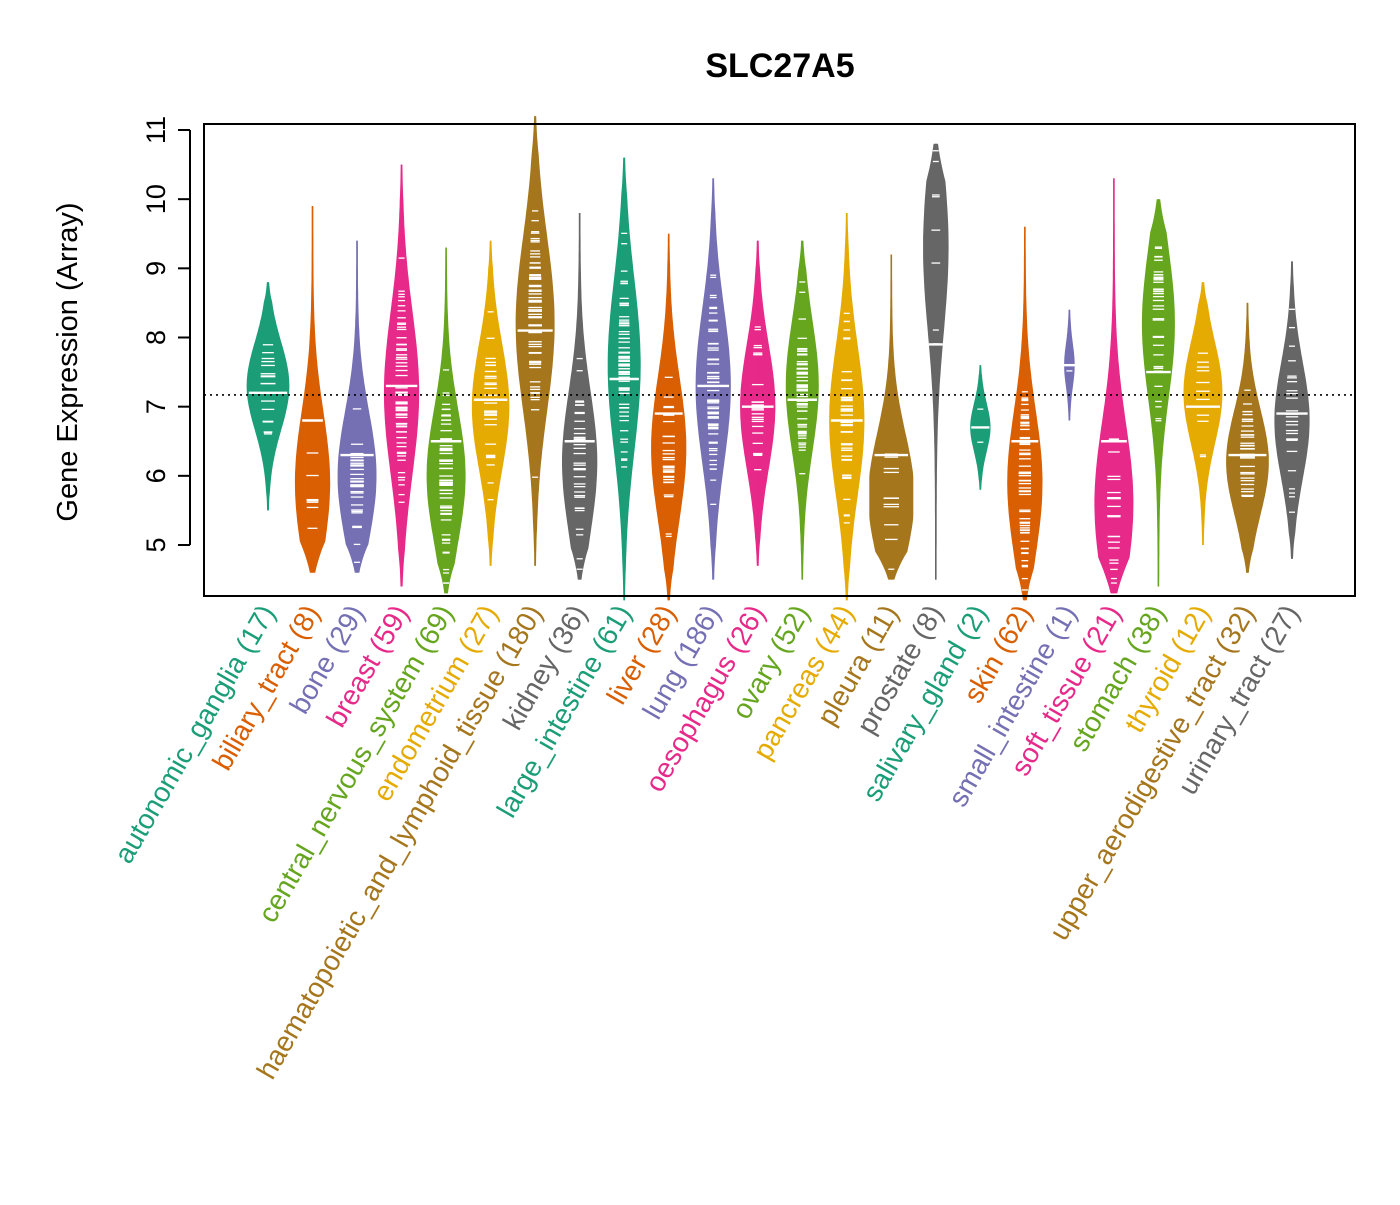 This screenshot has height=1205, width=1400. Describe the element at coordinates (357, 406) in the screenshot. I see `bean-bone` at that location.